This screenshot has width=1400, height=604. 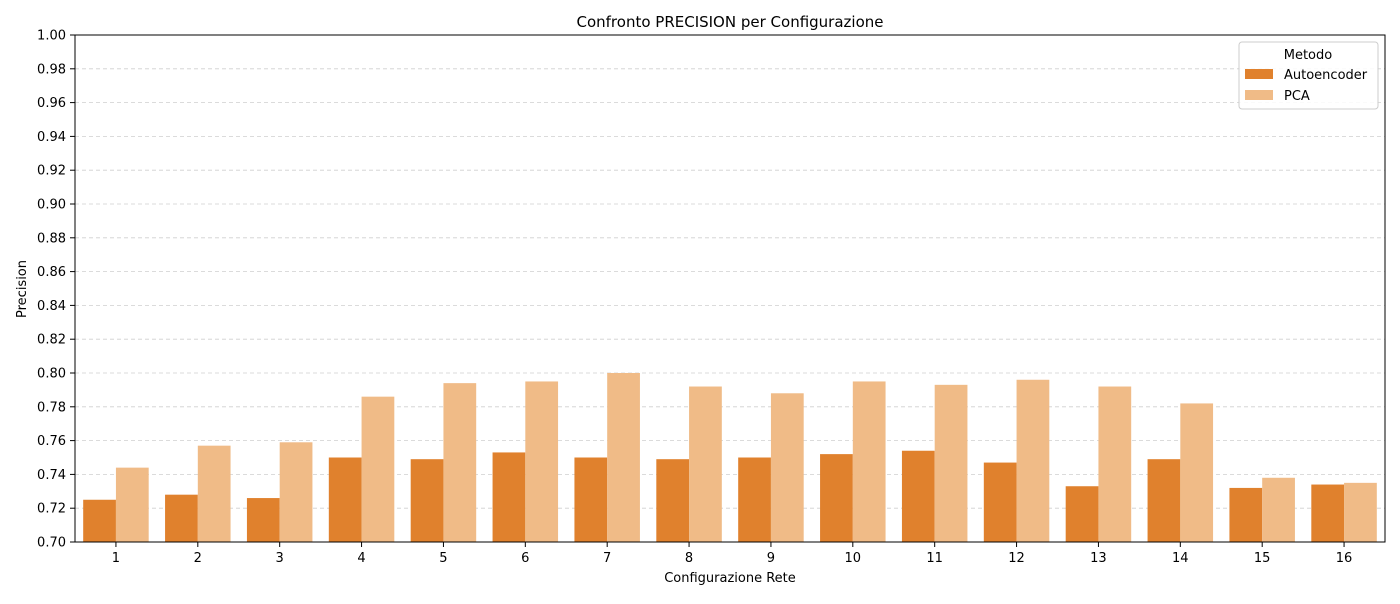 What do you see at coordinates (51, 69) in the screenshot?
I see `y-tick-label: 0.98` at bounding box center [51, 69].